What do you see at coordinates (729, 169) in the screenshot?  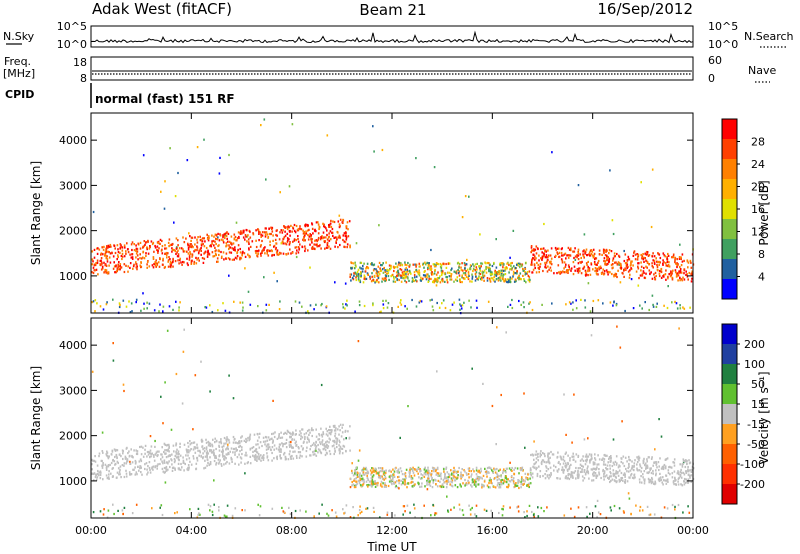 I see `colorbar-segment` at bounding box center [729, 169].